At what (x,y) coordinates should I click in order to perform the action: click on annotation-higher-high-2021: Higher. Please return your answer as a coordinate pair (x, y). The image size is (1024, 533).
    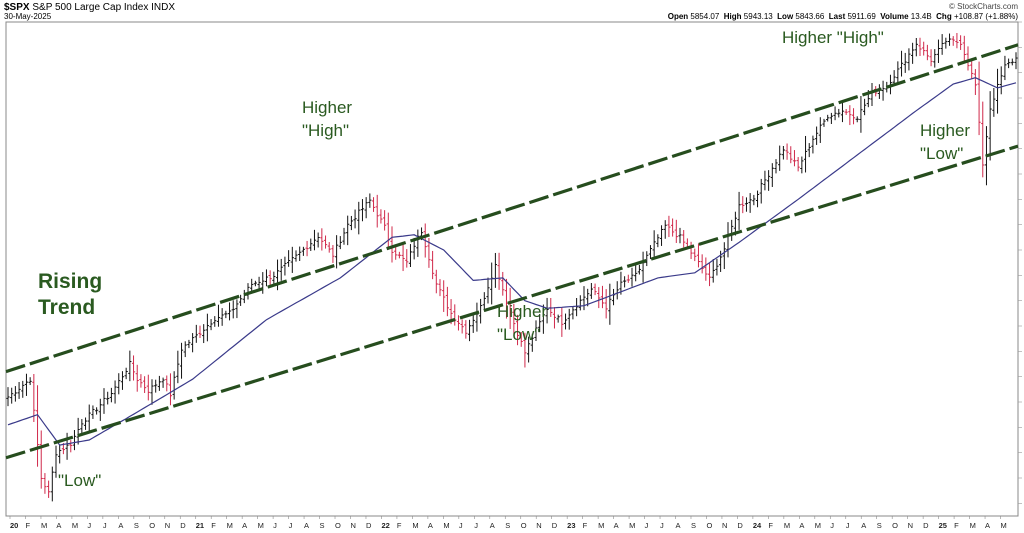
    Looking at the image, I should click on (327, 107).